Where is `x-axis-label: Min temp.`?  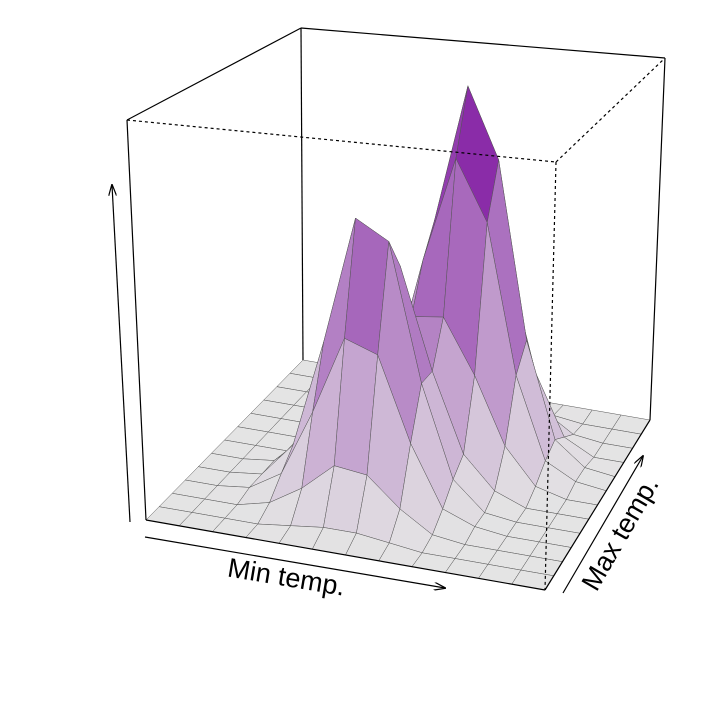 x-axis-label: Min temp. is located at coordinates (287, 577).